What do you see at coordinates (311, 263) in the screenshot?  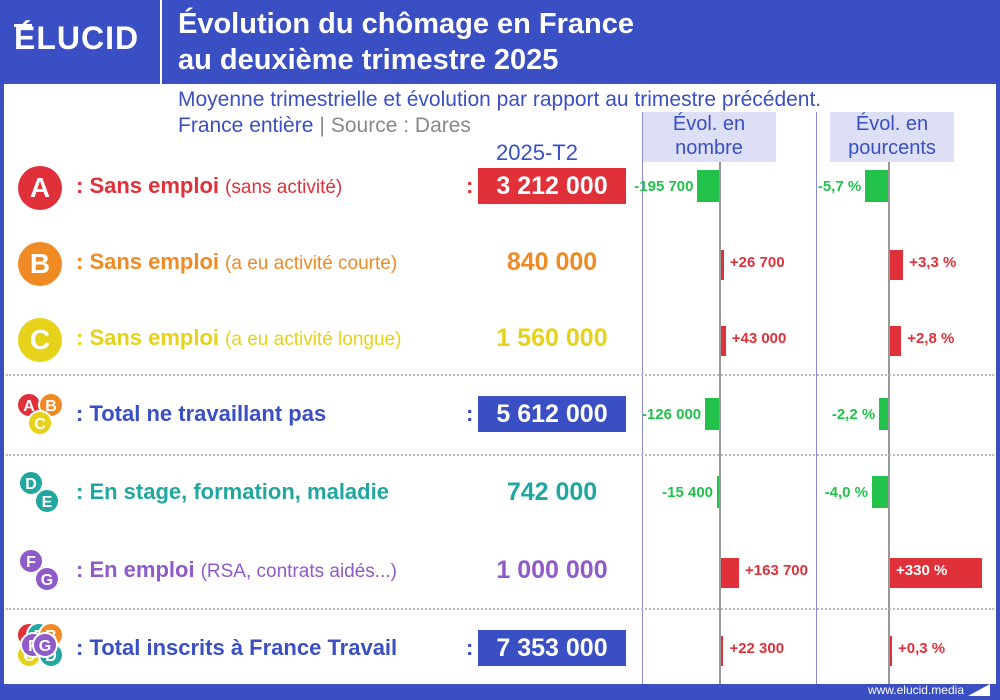 I see `category-label-detail: (a eu activité courte)` at bounding box center [311, 263].